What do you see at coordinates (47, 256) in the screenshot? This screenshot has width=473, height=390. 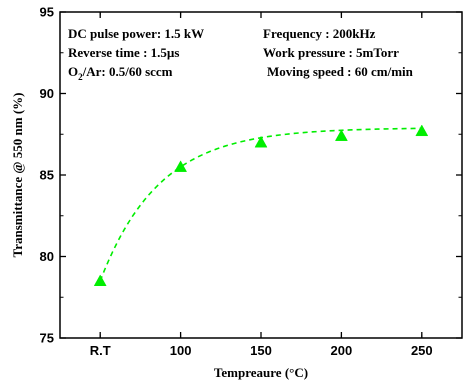 I see `y-tick-label: 80` at bounding box center [47, 256].